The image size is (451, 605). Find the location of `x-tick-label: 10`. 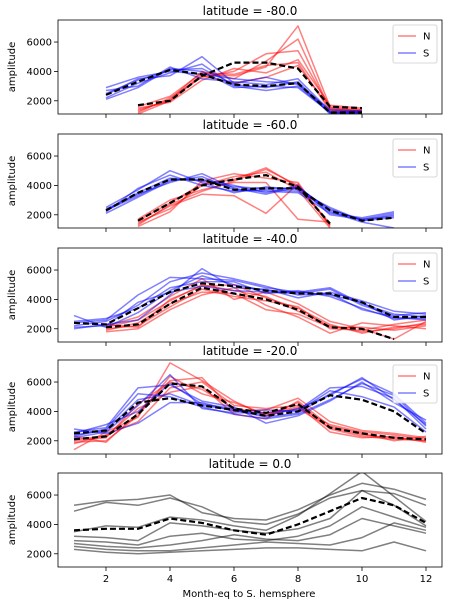

x-tick-label: 10 is located at coordinates (362, 579).